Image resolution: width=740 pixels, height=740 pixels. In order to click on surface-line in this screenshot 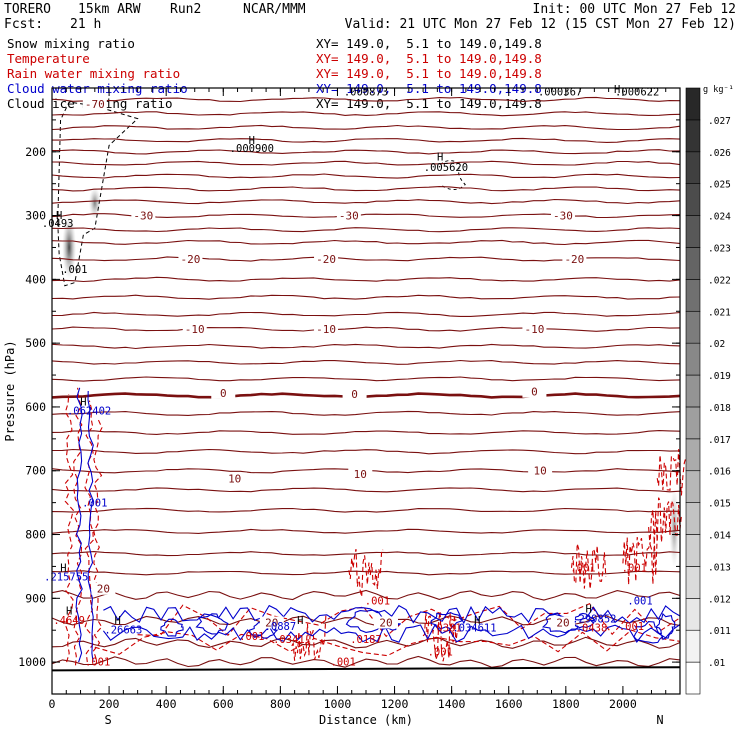, I will do `click(366, 669)`.